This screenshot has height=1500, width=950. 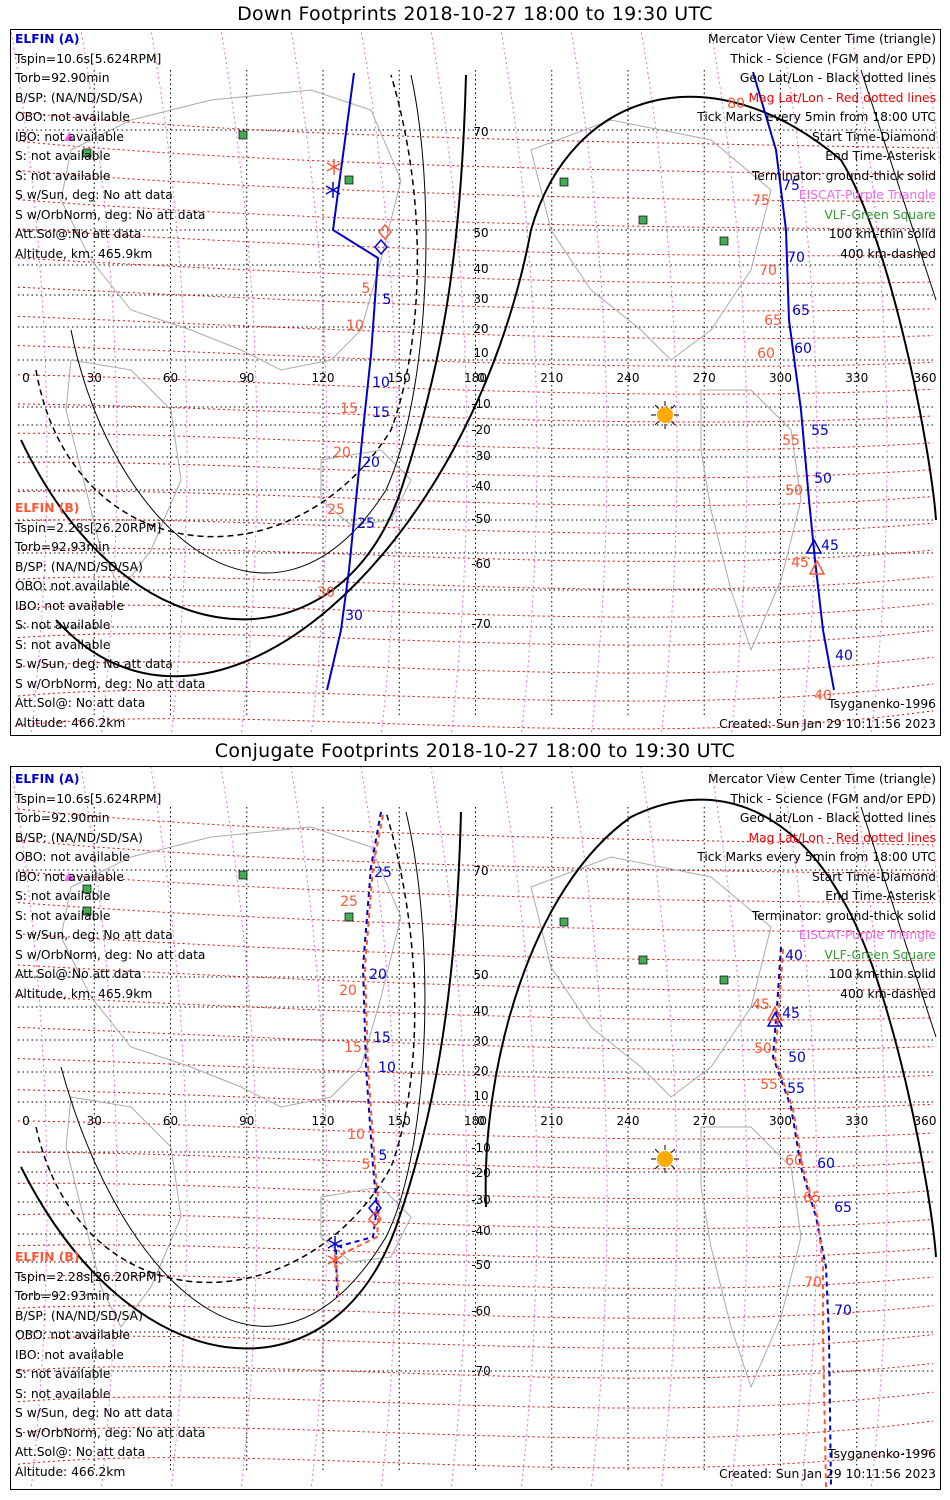 What do you see at coordinates (761, 201) in the screenshot?
I see `tick-b-75: 75` at bounding box center [761, 201].